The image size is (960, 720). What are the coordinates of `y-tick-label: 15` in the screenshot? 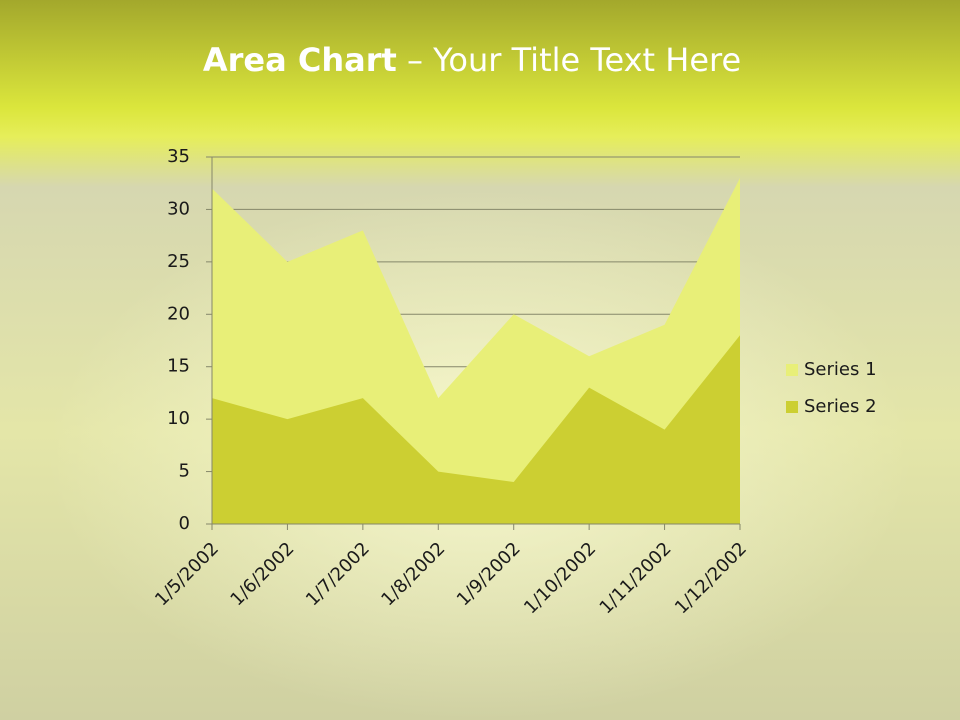 It's located at (178, 366).